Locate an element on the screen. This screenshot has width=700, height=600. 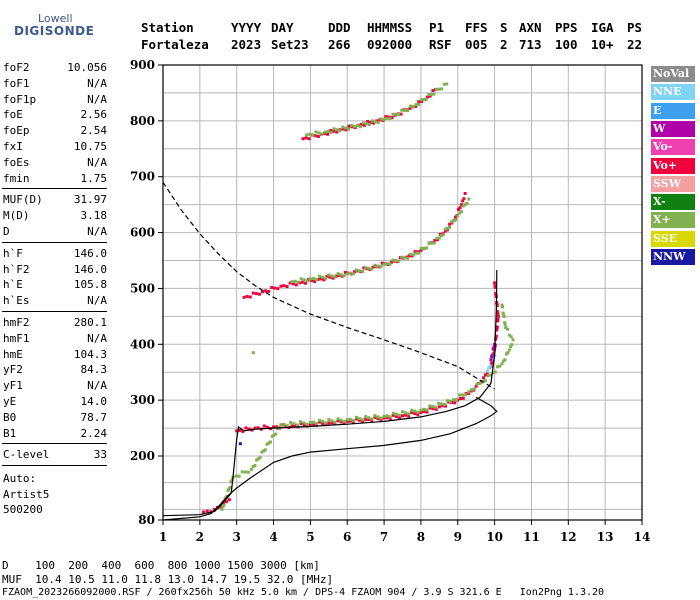
param-row: D N/A is located at coordinates (55, 232).